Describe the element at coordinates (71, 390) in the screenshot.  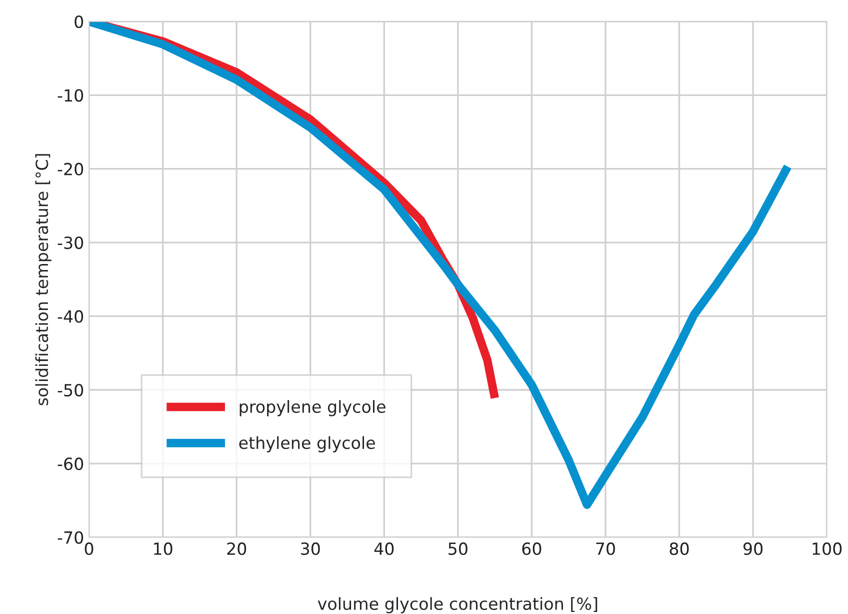
I see `y-tick-label: -50` at that location.